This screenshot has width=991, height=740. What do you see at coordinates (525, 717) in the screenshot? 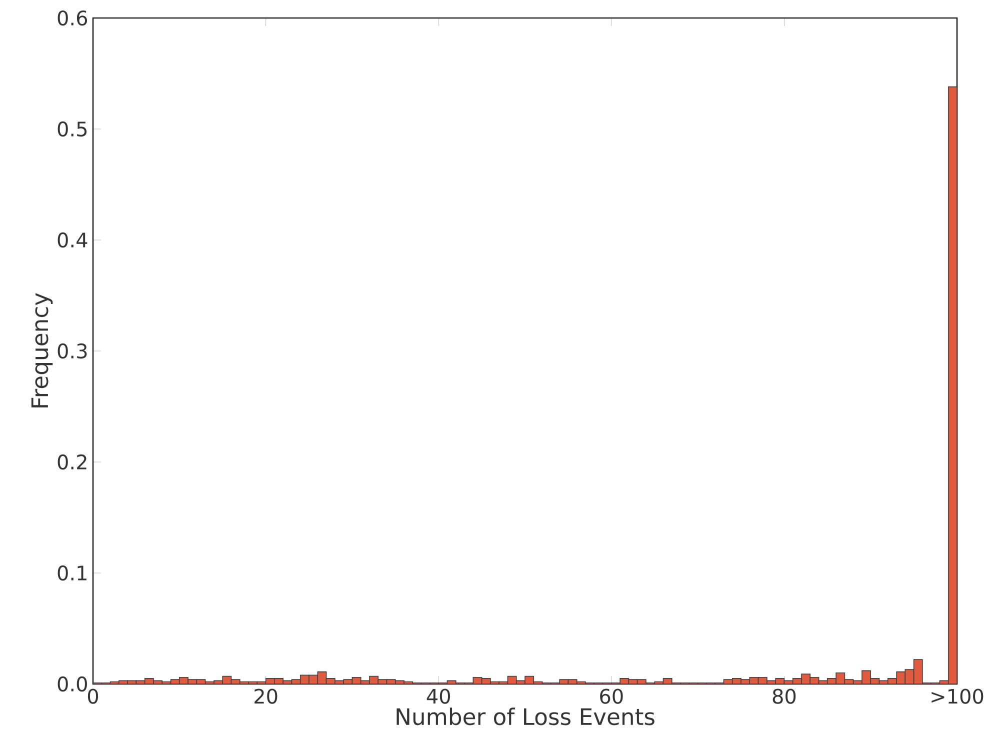
I see `x-axis-title: Number of Loss Events` at bounding box center [525, 717].